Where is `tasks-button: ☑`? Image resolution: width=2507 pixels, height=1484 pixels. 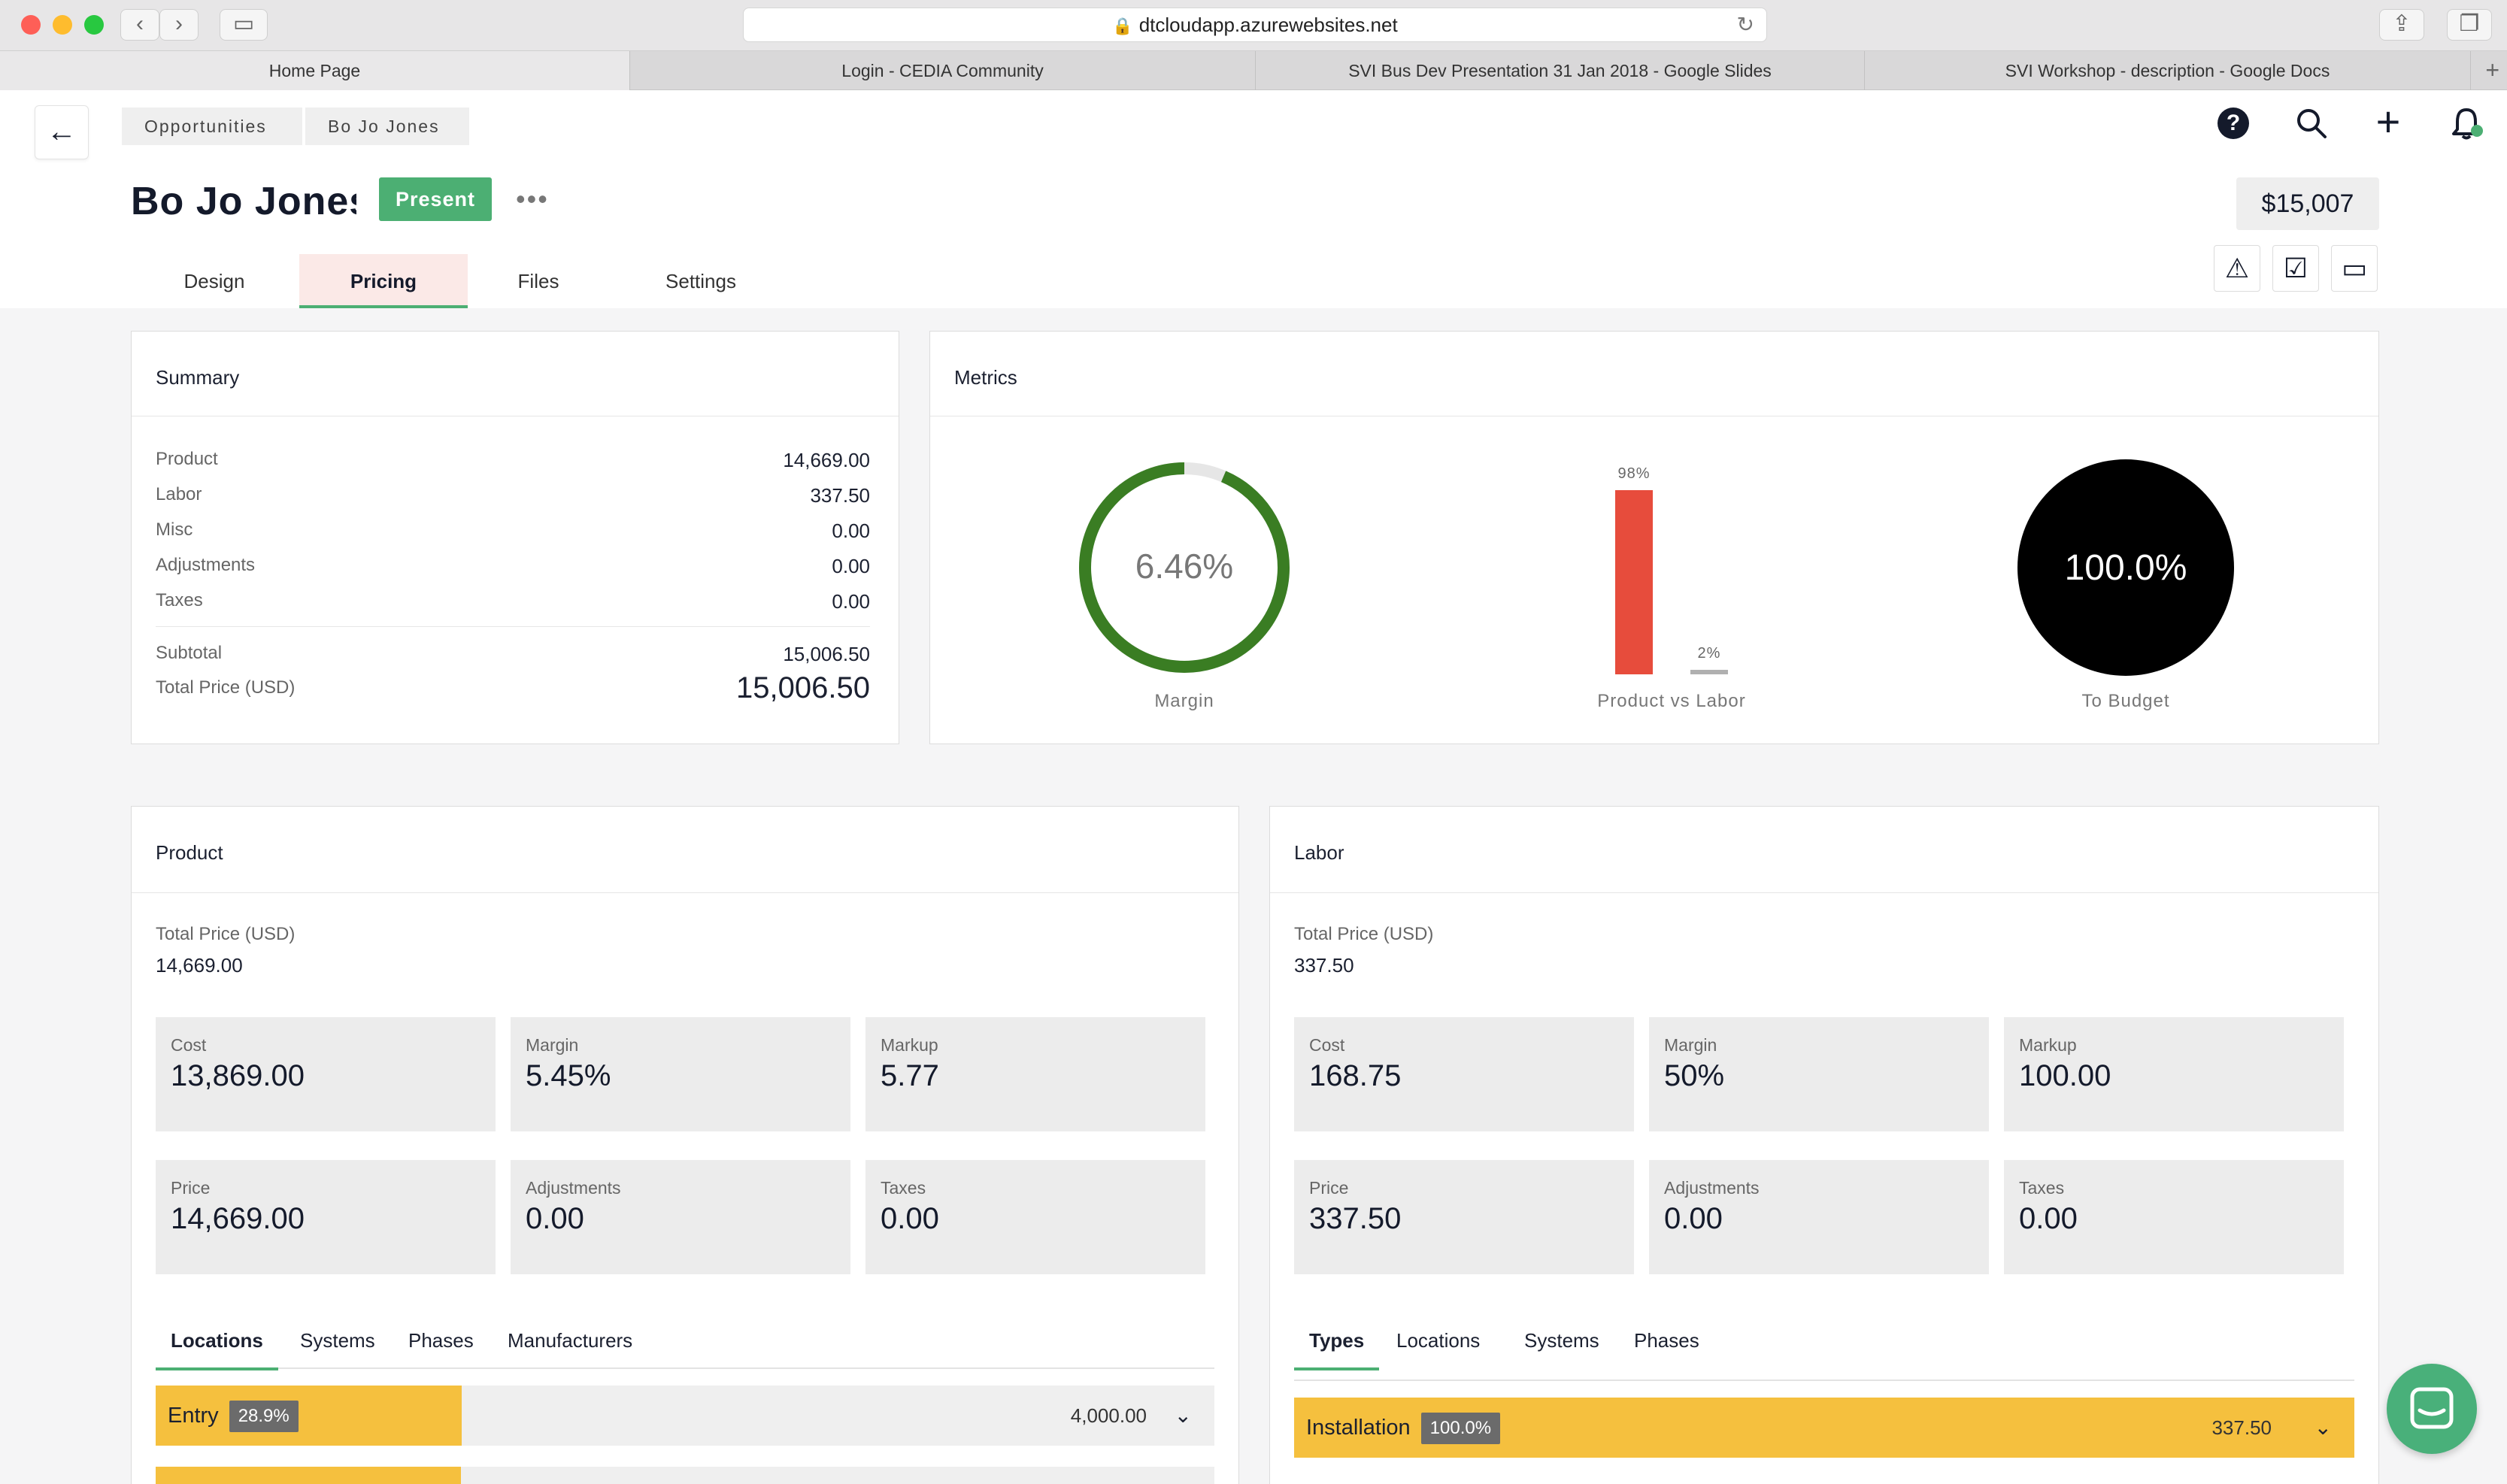 tasks-button: ☑ is located at coordinates (2295, 268).